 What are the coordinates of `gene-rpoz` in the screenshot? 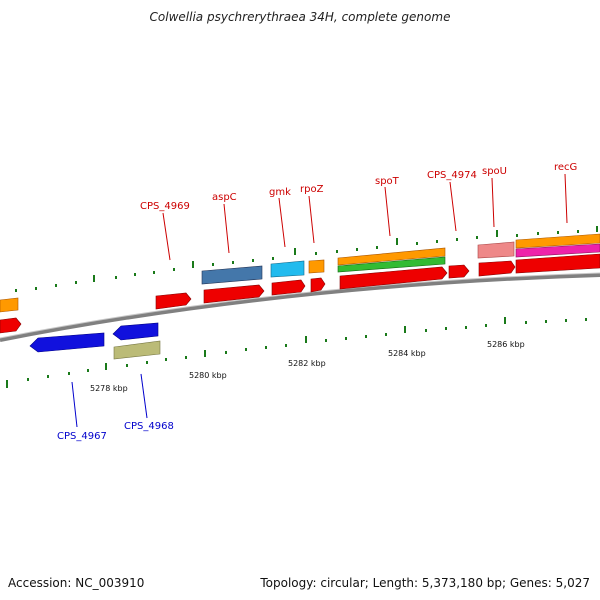 It's located at (318, 285).